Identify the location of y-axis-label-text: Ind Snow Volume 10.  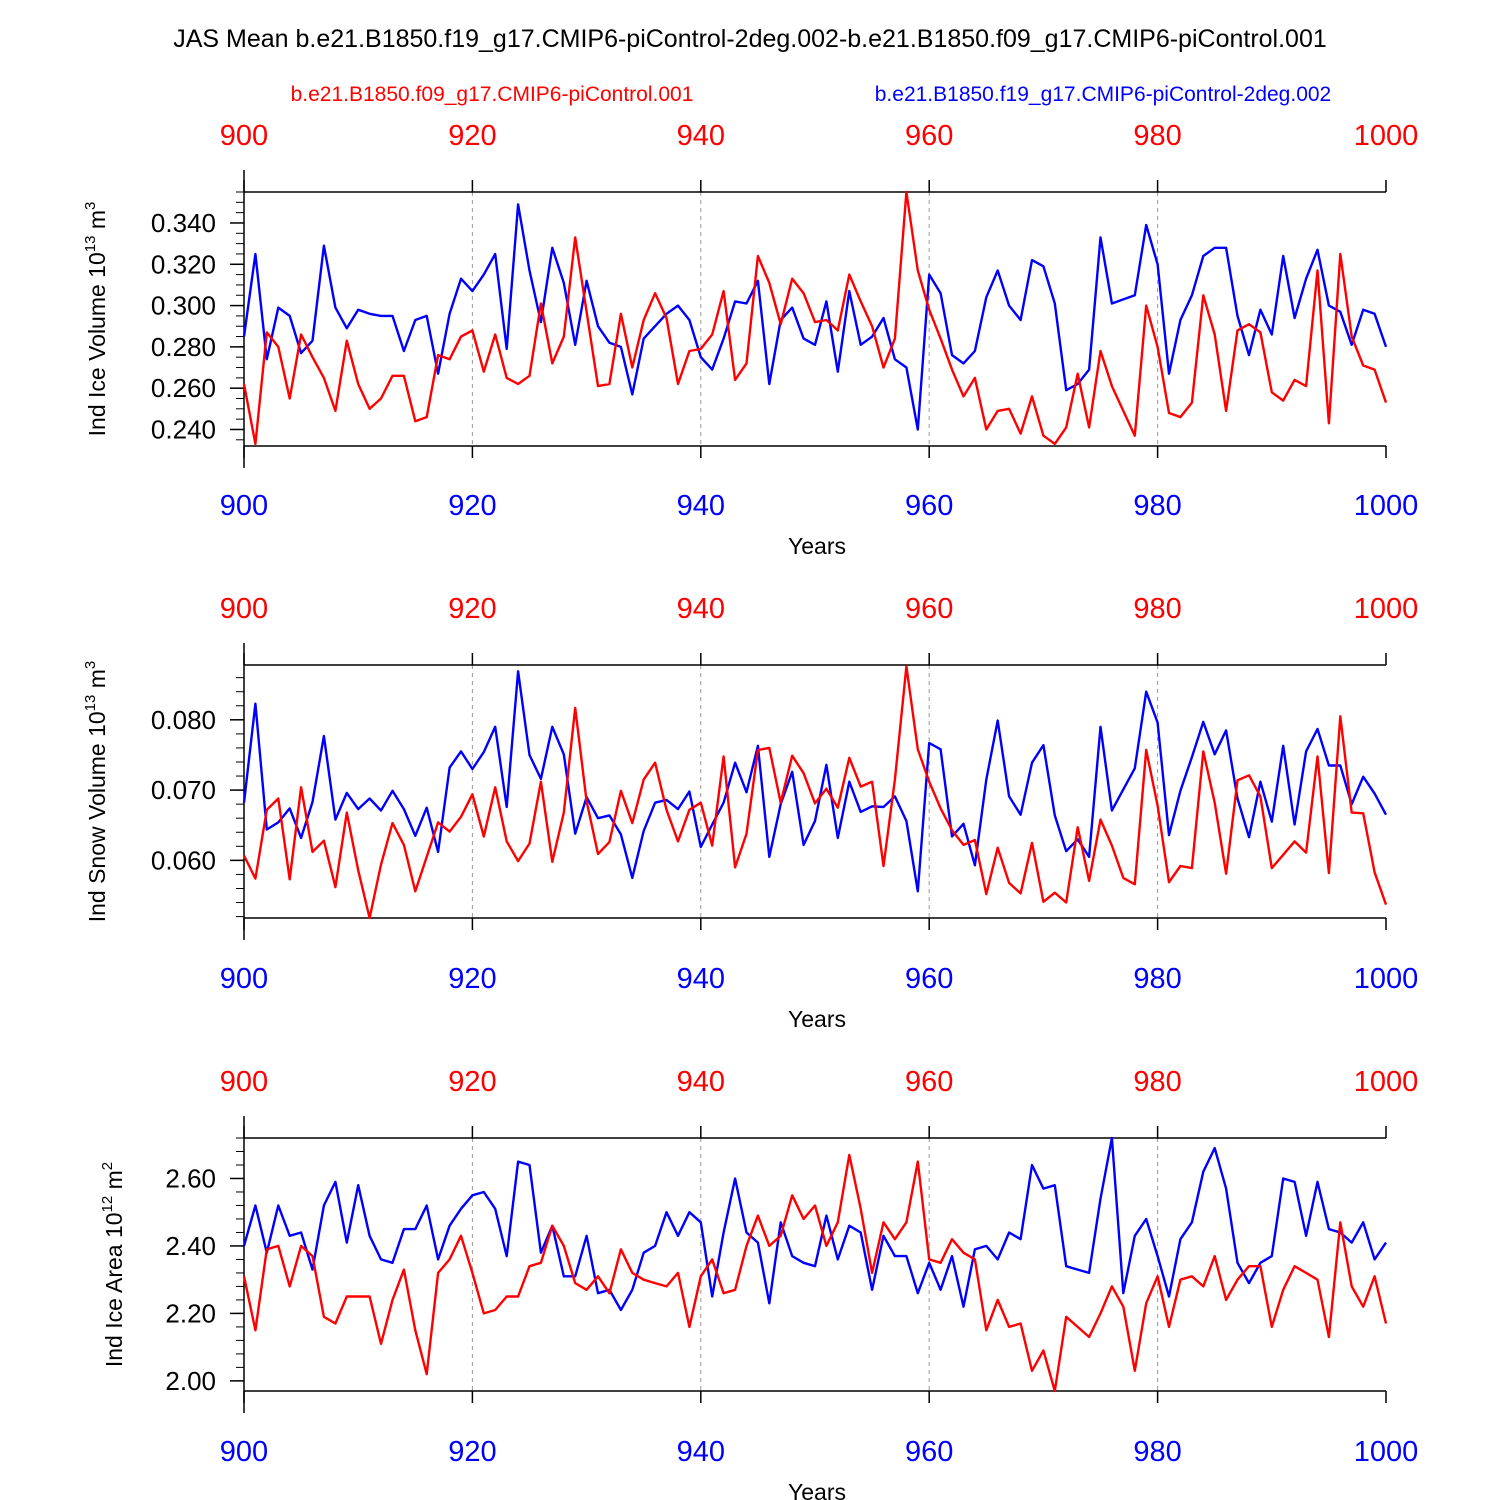
(97, 816).